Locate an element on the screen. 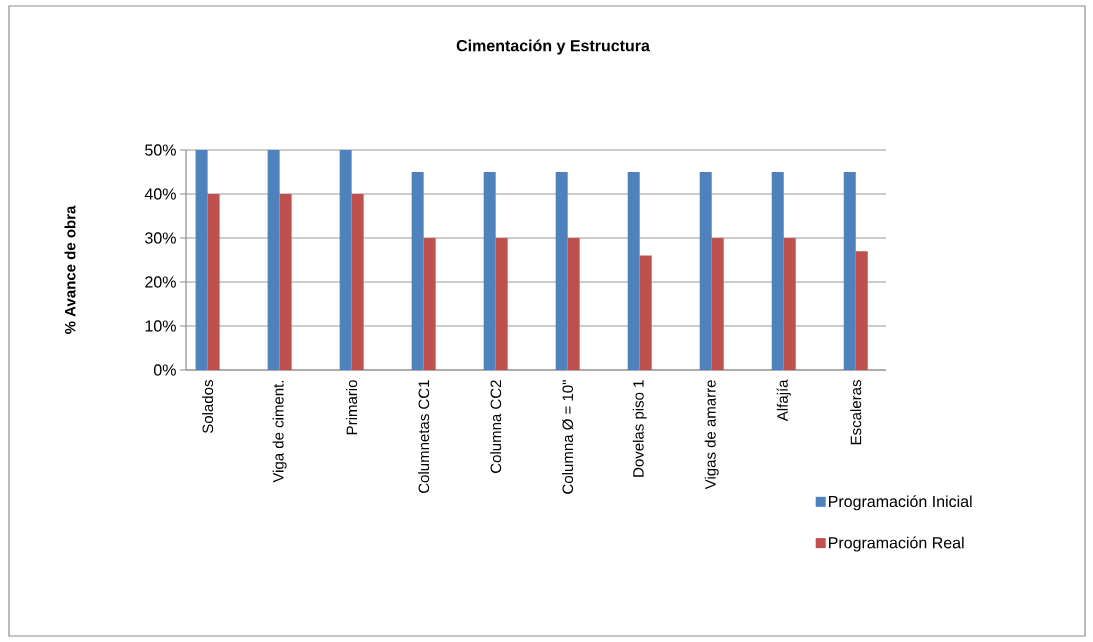 Image resolution: width=1093 pixels, height=642 pixels. legend-label: Programación Real is located at coordinates (896, 544).